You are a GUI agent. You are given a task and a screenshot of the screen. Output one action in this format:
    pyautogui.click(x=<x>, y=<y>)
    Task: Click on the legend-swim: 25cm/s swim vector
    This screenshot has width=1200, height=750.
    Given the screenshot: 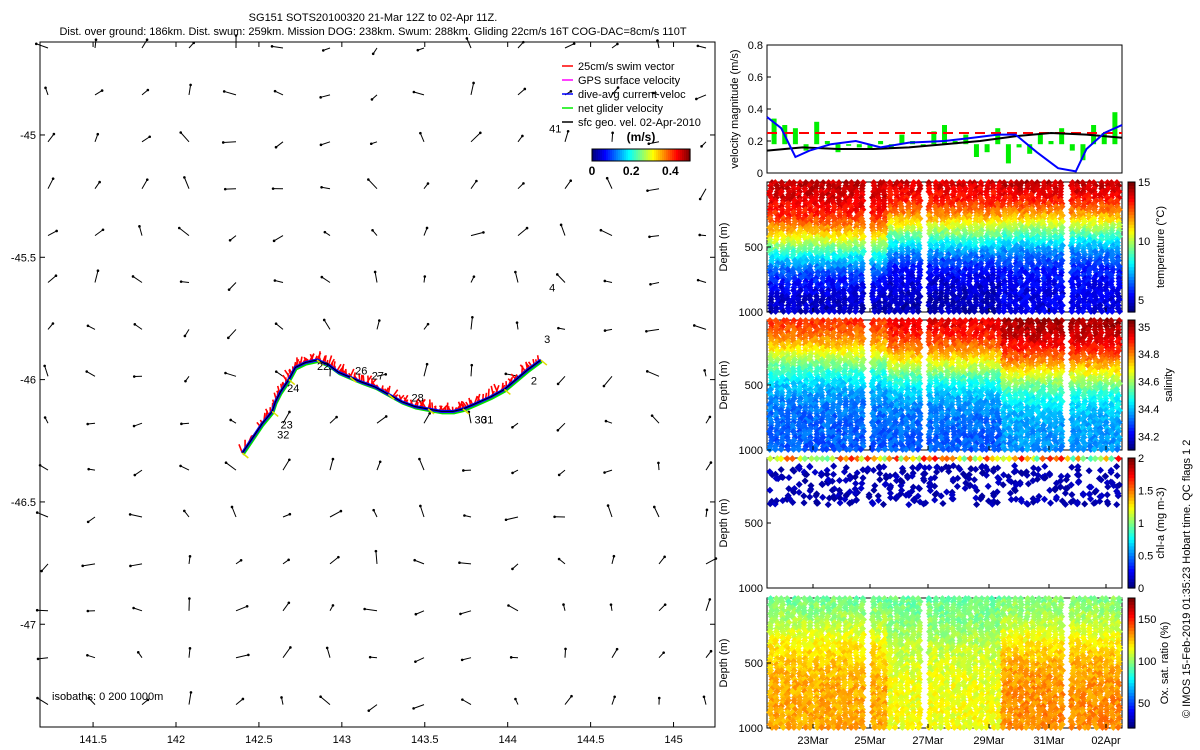 What is the action you would take?
    pyautogui.click(x=626, y=67)
    